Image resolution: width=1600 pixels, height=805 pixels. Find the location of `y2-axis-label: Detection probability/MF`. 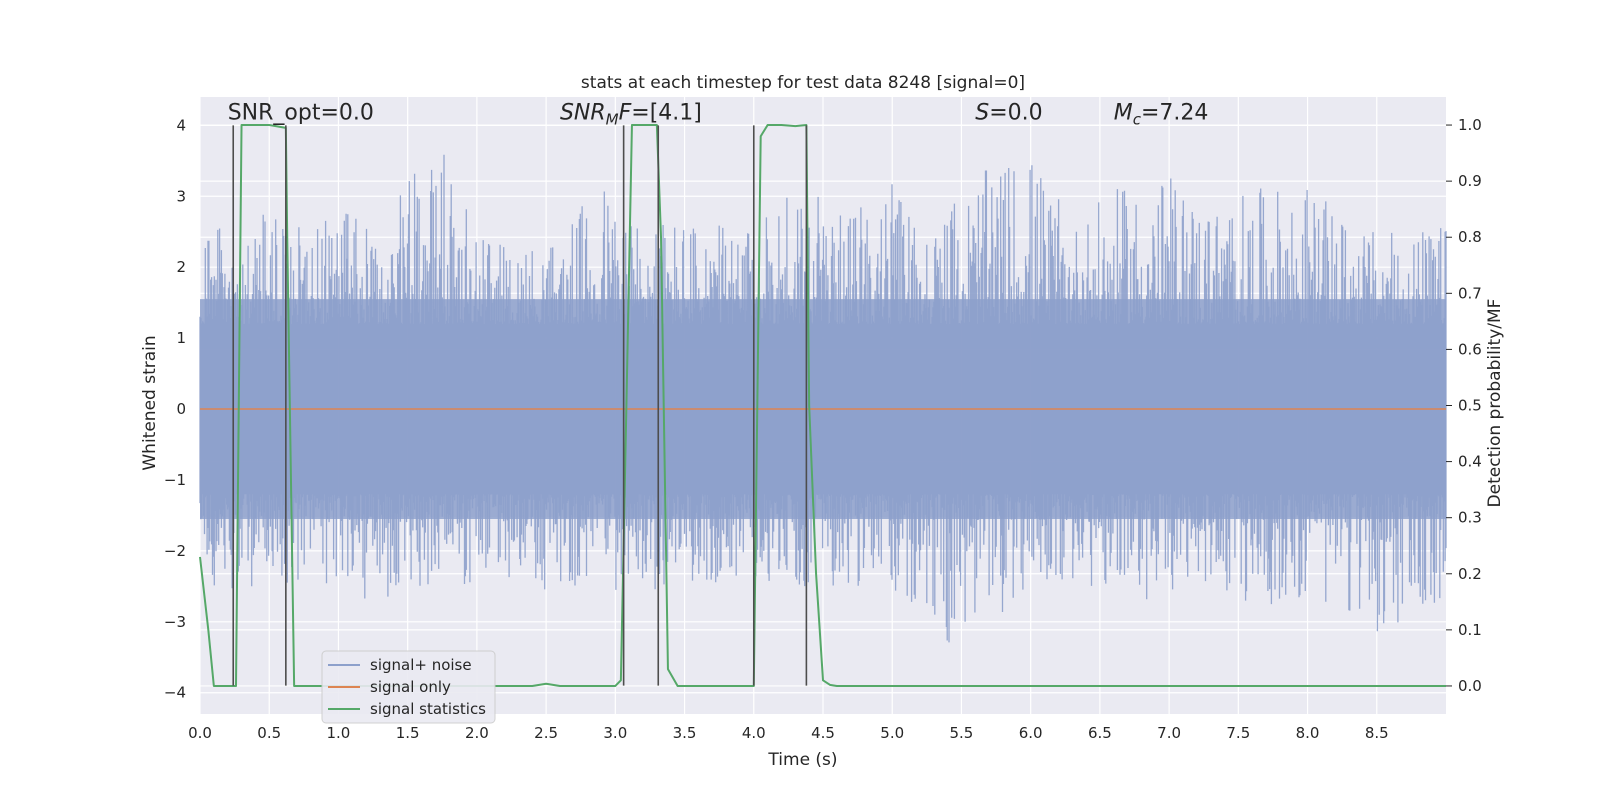

y2-axis-label: Detection probability/MF is located at coordinates (1495, 403).